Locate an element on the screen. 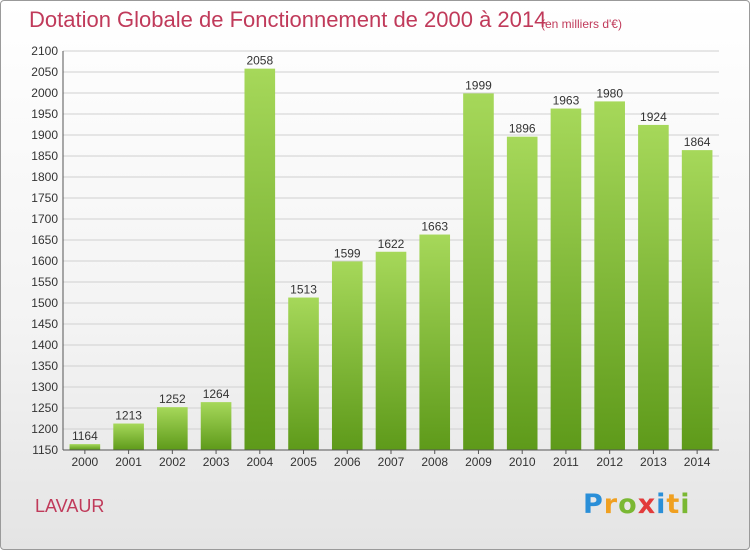 The image size is (750, 550). value-label-2001: 1213 is located at coordinates (128, 416).